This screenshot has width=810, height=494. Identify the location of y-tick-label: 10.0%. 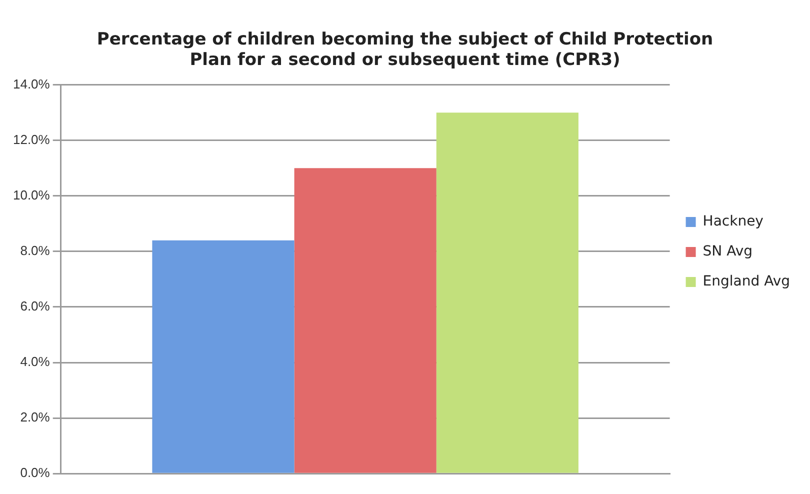
(31, 194).